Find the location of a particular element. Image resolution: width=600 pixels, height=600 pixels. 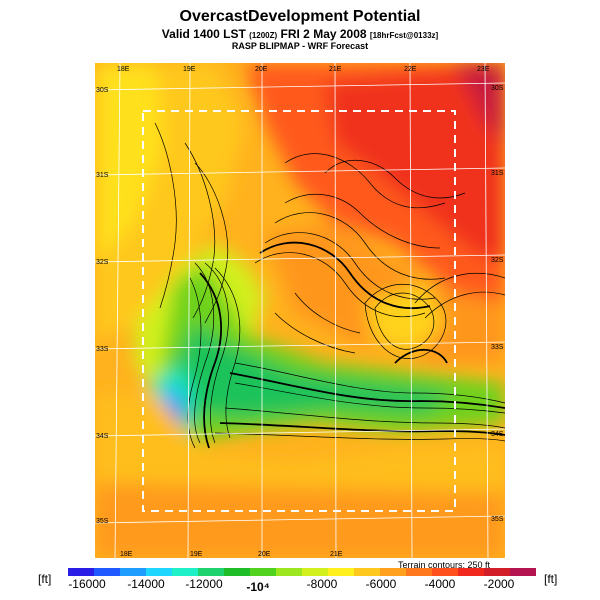

terrain-contour-note: Terrain contours: 250 ft is located at coordinates (444, 565).